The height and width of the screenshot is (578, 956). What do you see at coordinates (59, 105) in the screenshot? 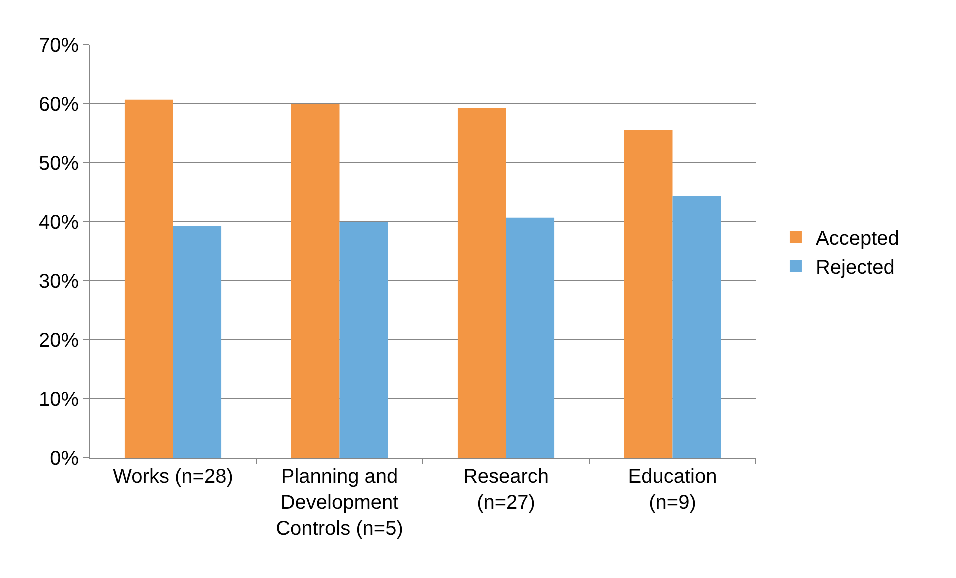
I see `y-tick-label: 60%` at bounding box center [59, 105].